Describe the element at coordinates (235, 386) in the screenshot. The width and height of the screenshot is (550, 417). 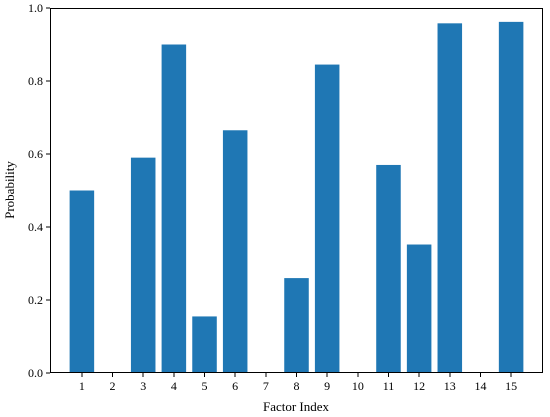
I see `x-tick-label: 6` at that location.